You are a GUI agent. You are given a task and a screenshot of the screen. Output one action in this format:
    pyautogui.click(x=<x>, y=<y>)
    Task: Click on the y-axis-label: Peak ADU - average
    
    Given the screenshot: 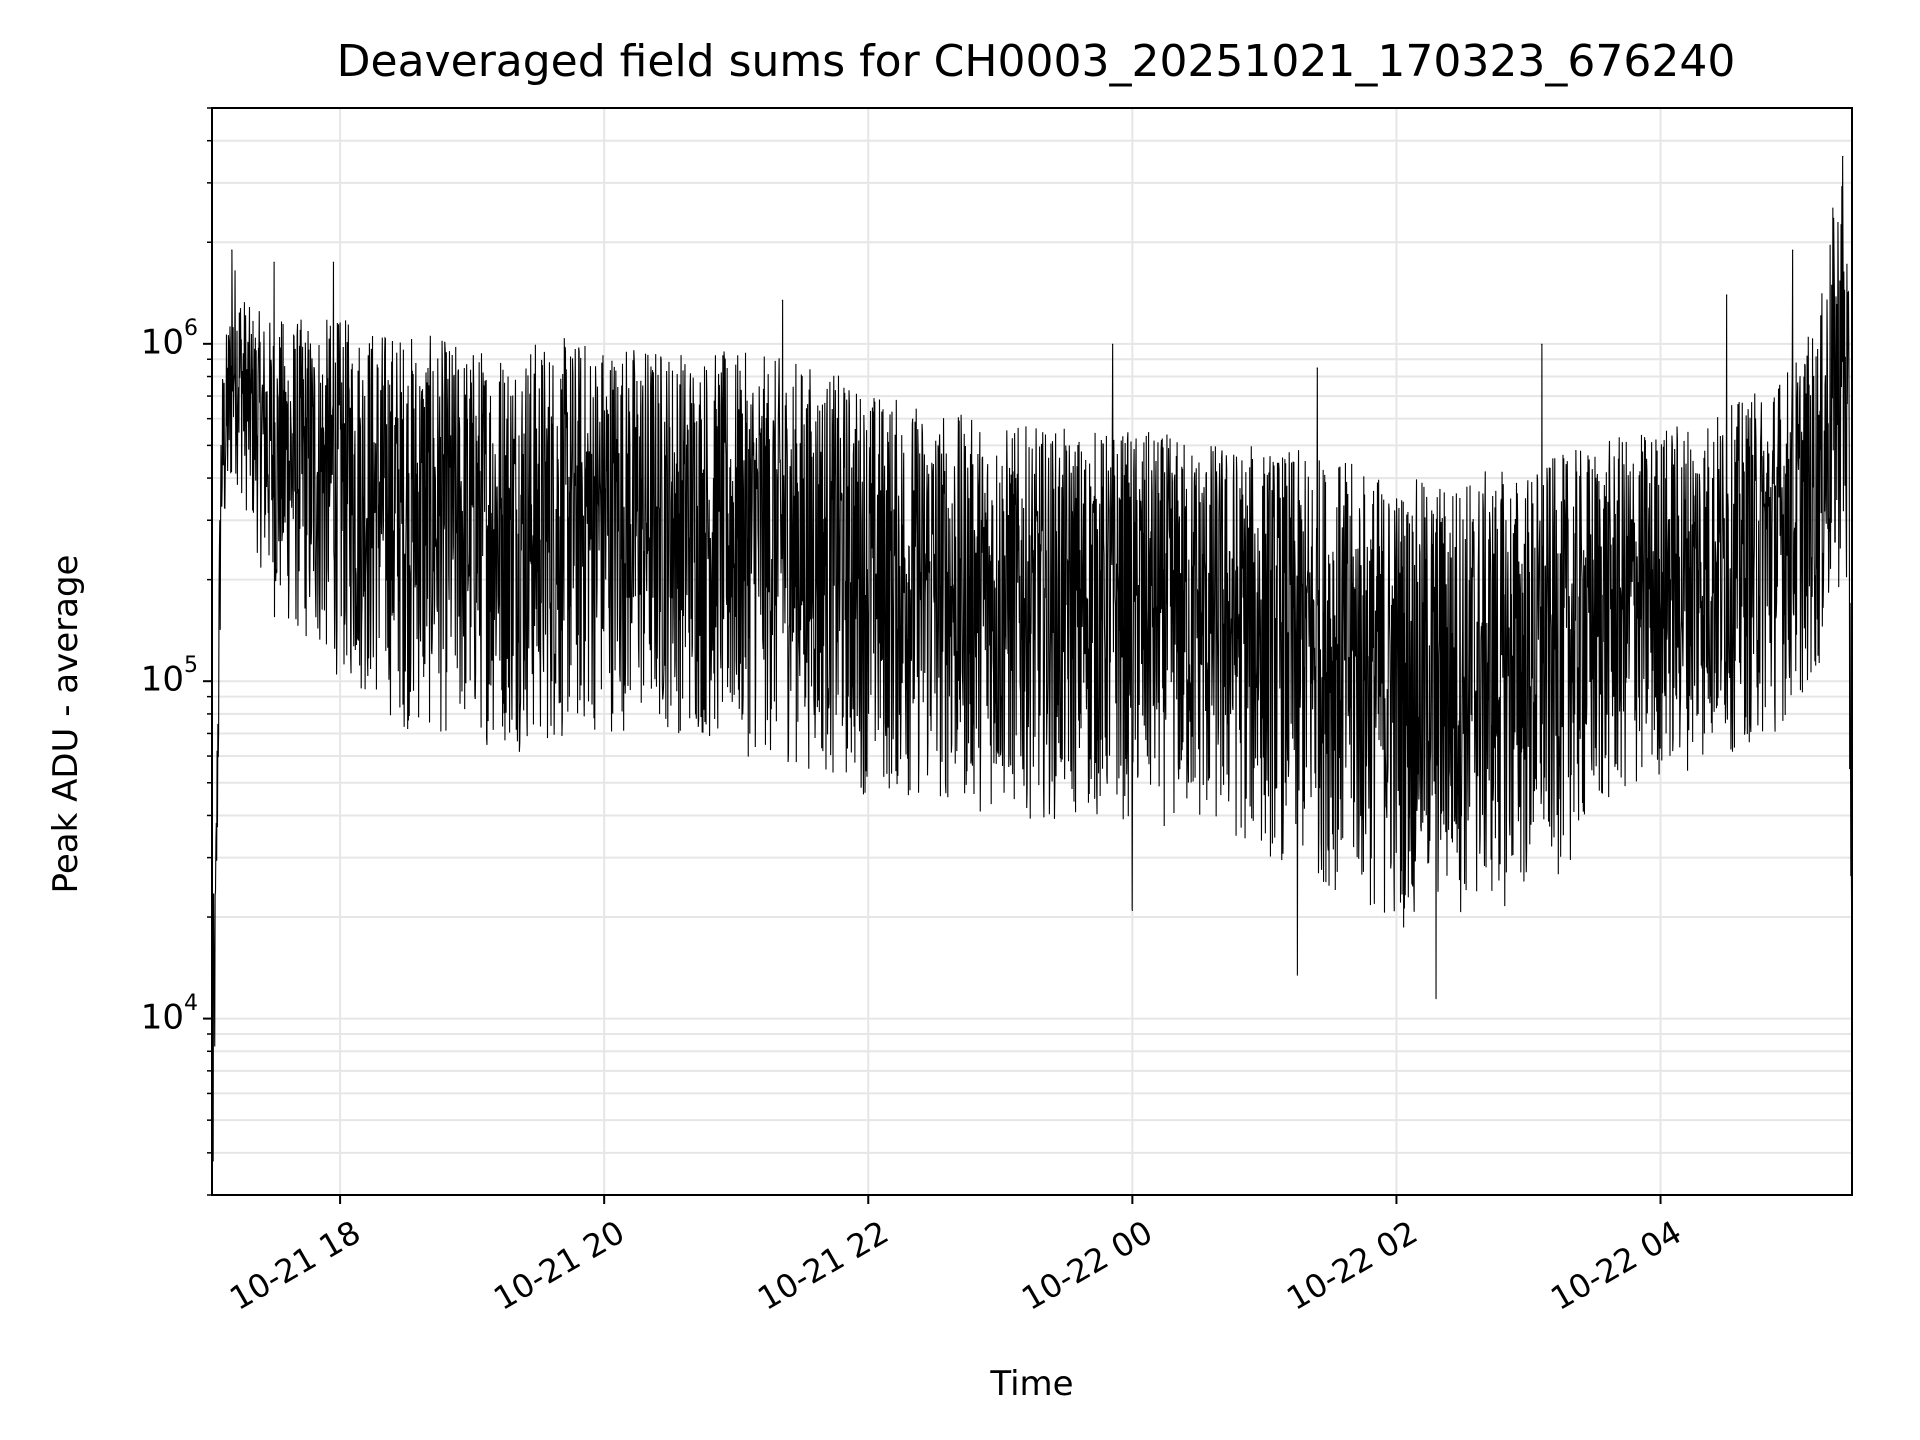 What is the action you would take?
    pyautogui.click(x=66, y=724)
    